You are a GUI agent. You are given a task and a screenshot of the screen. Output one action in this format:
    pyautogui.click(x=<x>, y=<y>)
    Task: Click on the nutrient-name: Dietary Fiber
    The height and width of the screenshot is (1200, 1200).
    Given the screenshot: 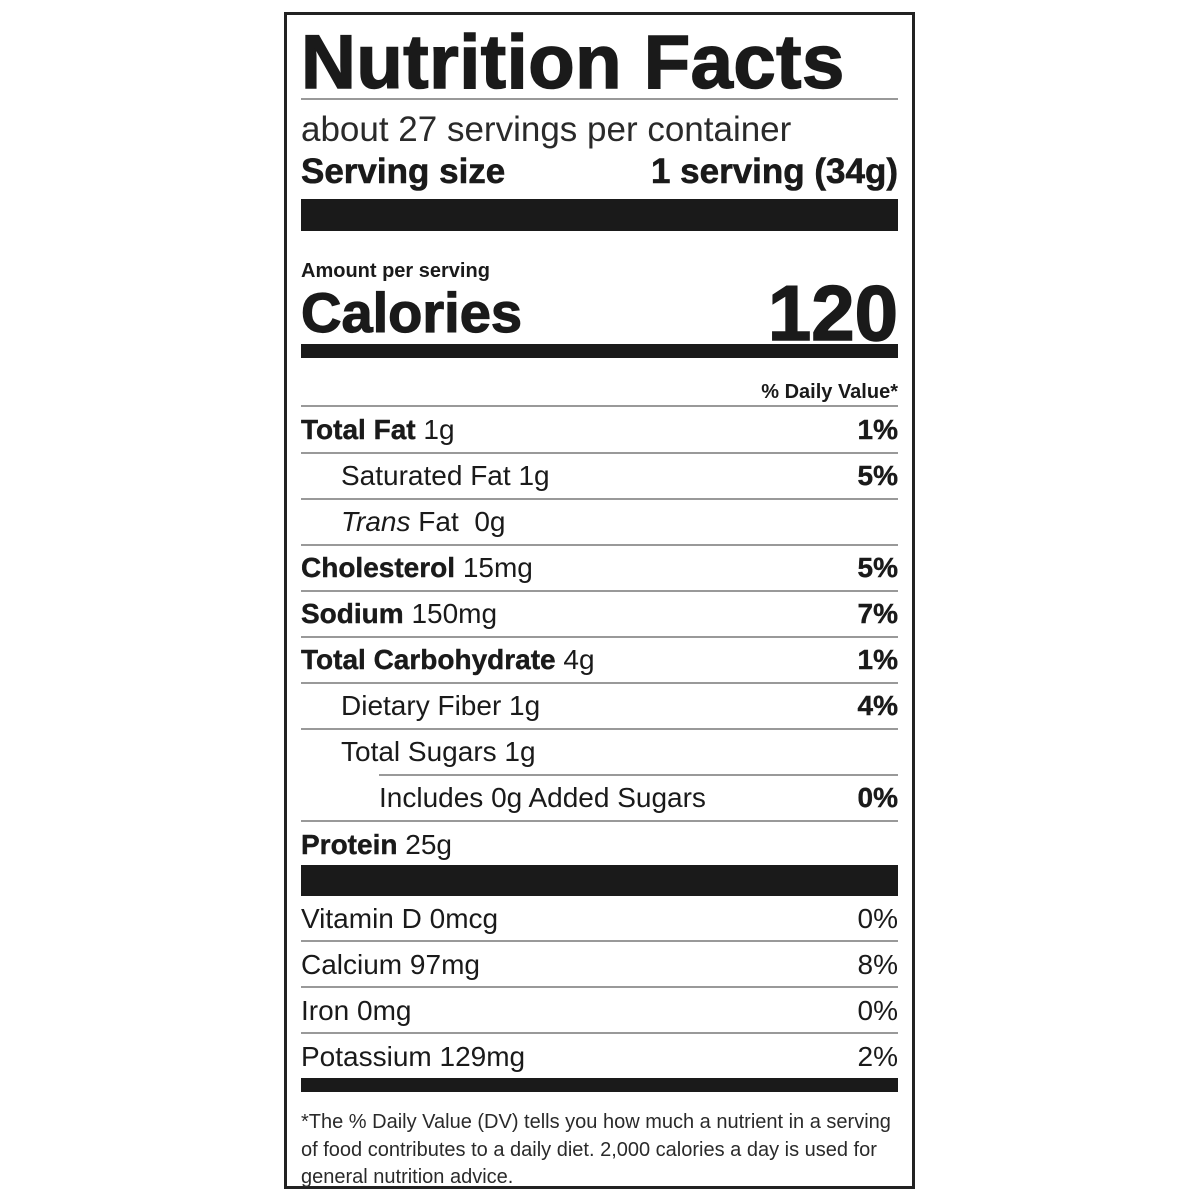 What is the action you would take?
    pyautogui.click(x=421, y=705)
    